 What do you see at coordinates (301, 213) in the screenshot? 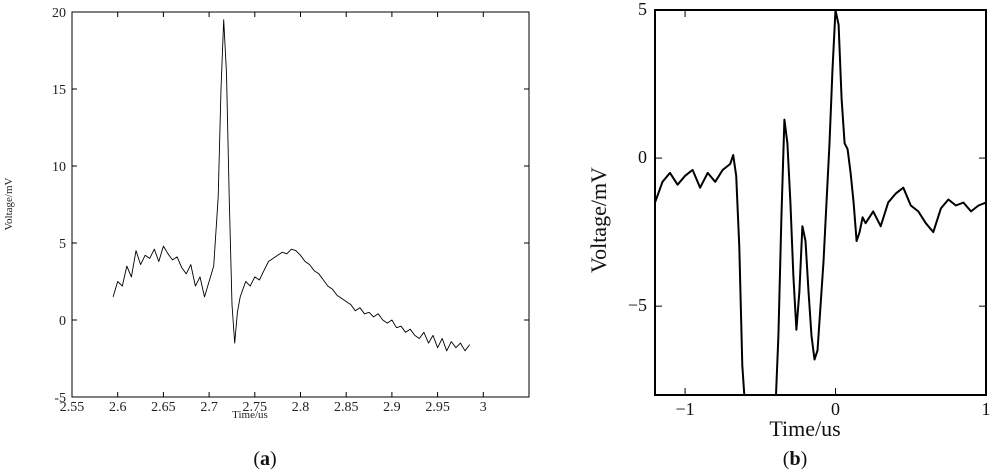
I see `x-tick: 2.8` at bounding box center [301, 213].